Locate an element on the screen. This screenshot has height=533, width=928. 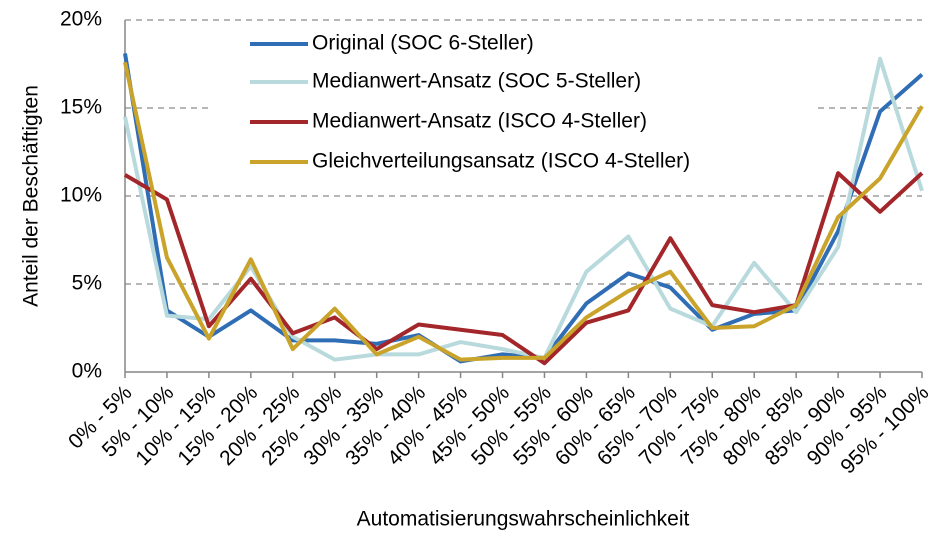
x-axis-title: Automatisierungswahrscheinlichkeit is located at coordinates (523, 519).